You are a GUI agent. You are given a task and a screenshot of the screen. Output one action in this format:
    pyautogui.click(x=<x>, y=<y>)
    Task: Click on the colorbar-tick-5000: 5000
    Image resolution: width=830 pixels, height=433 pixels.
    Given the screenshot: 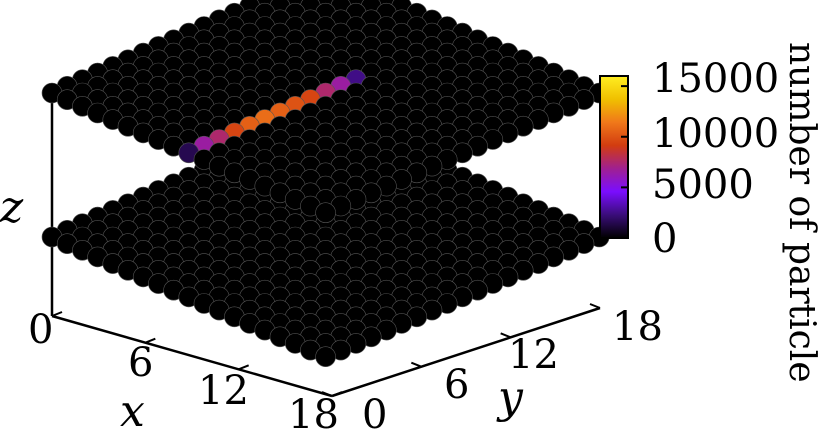 What is the action you would take?
    pyautogui.click(x=703, y=185)
    